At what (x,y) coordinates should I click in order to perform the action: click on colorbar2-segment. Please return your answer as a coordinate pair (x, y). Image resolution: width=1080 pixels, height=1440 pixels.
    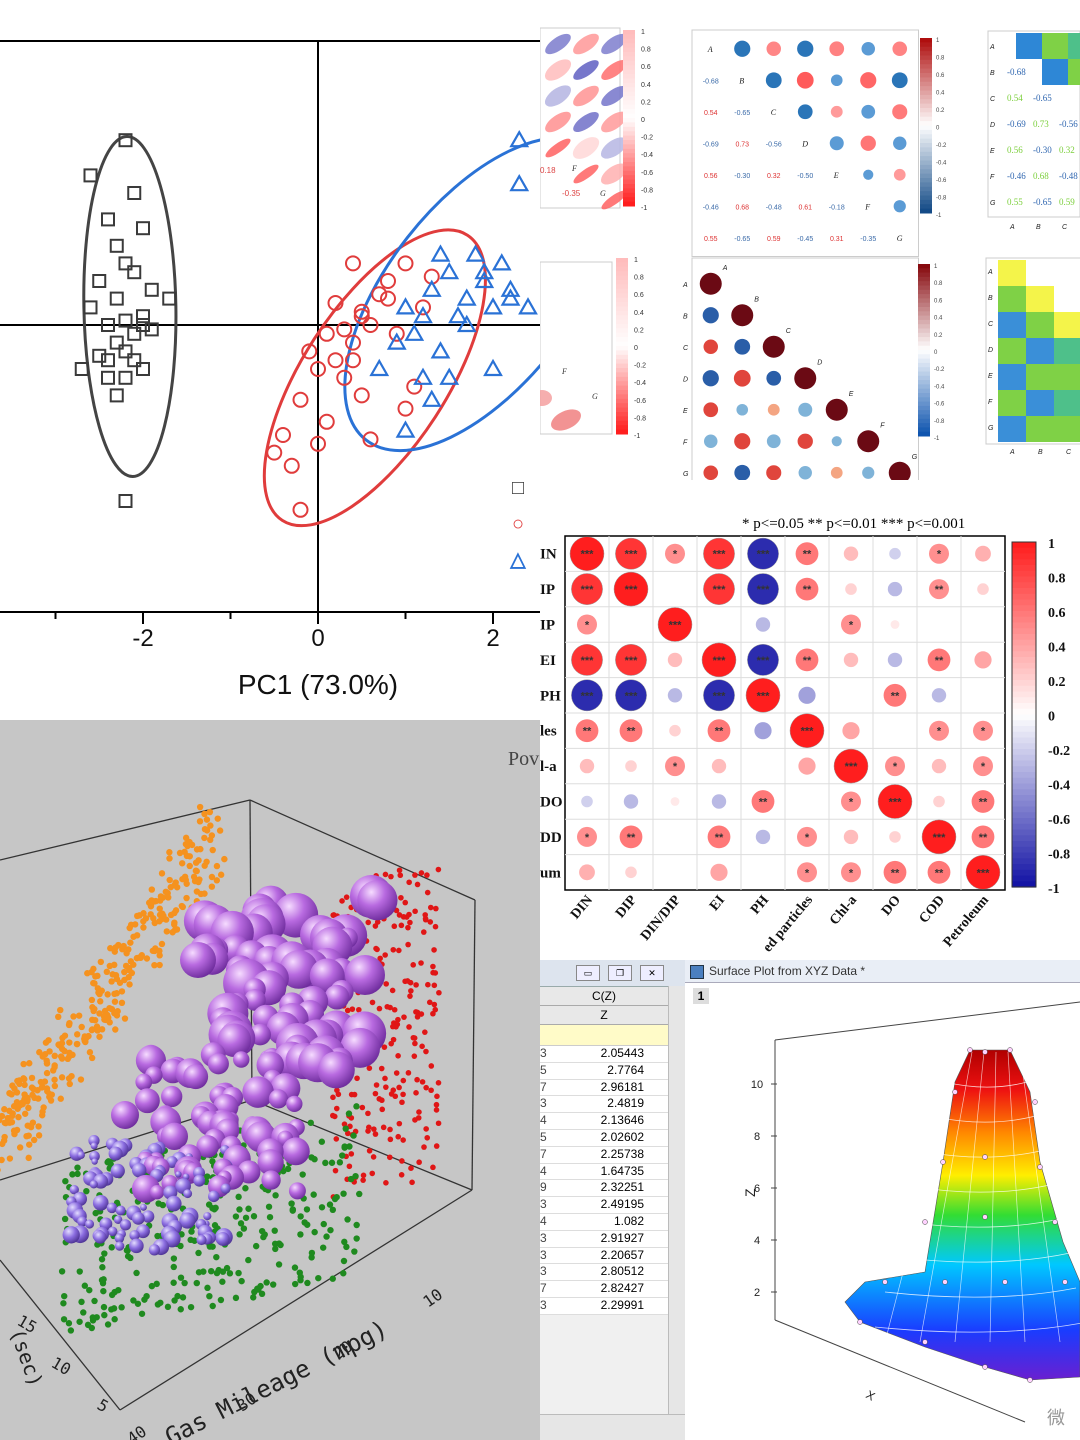
    Looking at the image, I should click on (622, 326).